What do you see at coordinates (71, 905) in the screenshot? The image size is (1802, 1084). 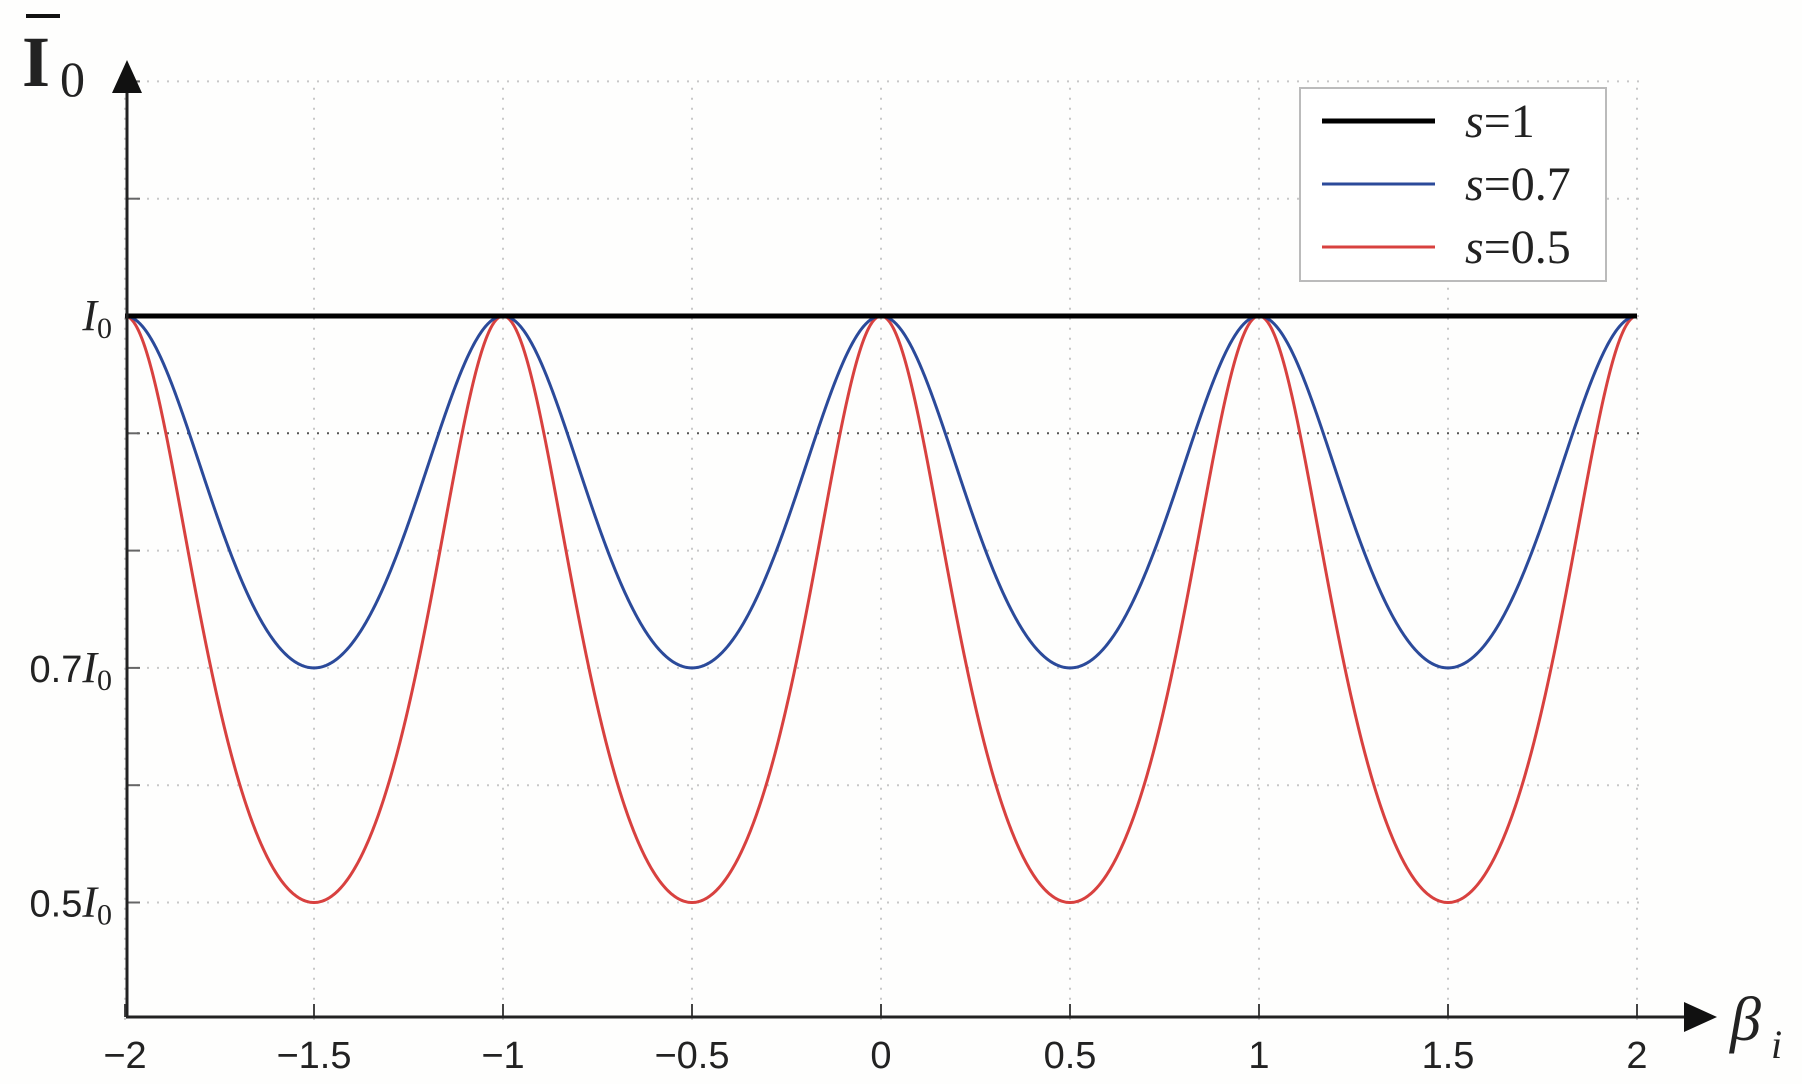 I see `y-tick-label: 0.5I0` at bounding box center [71, 905].